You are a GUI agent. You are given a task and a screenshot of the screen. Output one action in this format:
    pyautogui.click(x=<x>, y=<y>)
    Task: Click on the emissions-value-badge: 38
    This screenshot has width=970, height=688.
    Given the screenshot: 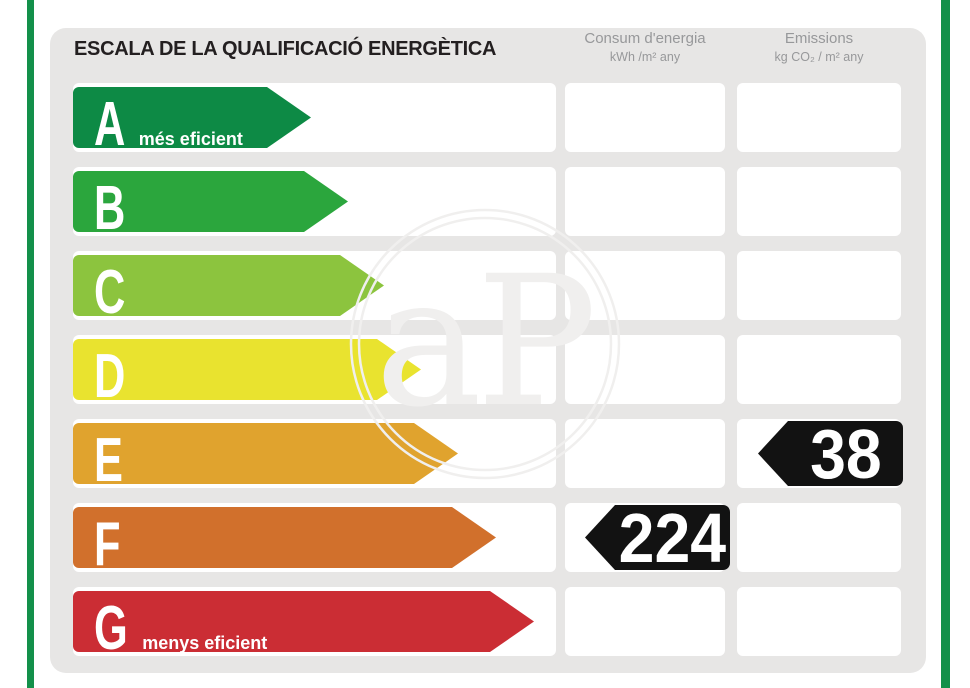 What is the action you would take?
    pyautogui.click(x=830, y=453)
    